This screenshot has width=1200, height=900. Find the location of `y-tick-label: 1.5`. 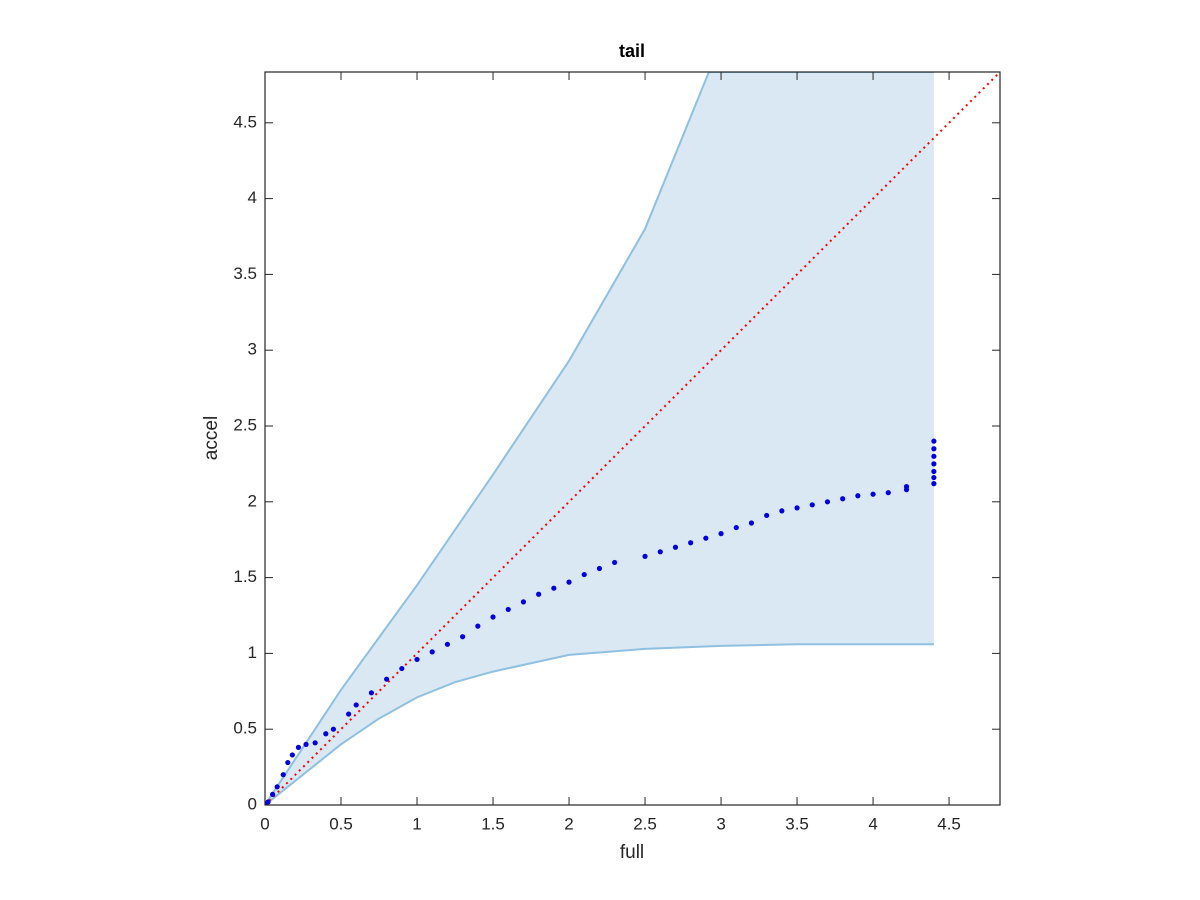

y-tick-label: 1.5 is located at coordinates (245, 576).